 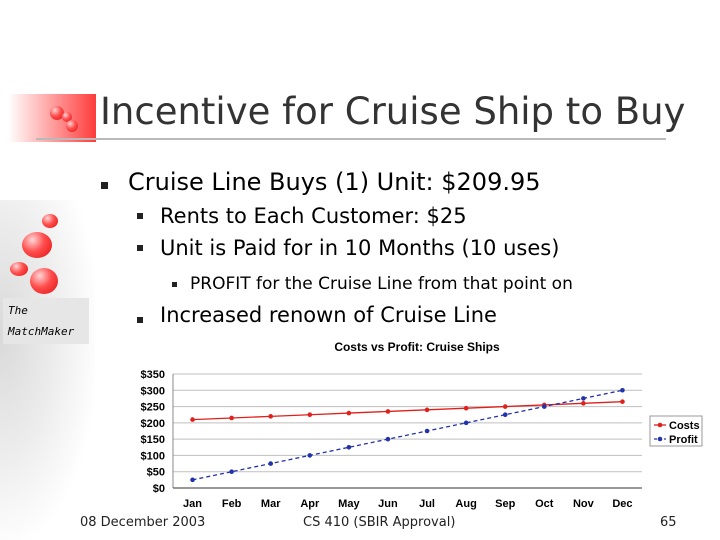 I want to click on x-tick-label: Jan, so click(x=192, y=504).